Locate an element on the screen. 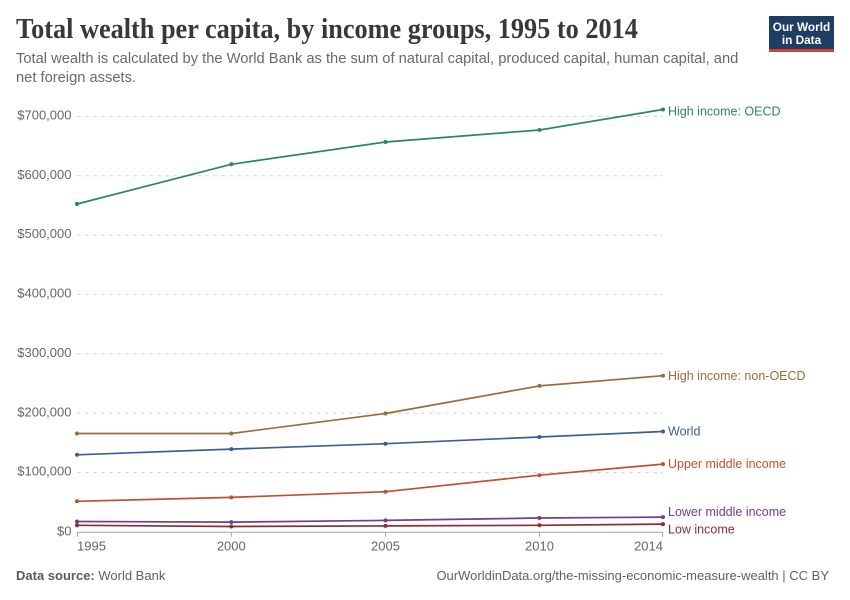 The width and height of the screenshot is (850, 600). svg-text: $0 is located at coordinates (64, 530).